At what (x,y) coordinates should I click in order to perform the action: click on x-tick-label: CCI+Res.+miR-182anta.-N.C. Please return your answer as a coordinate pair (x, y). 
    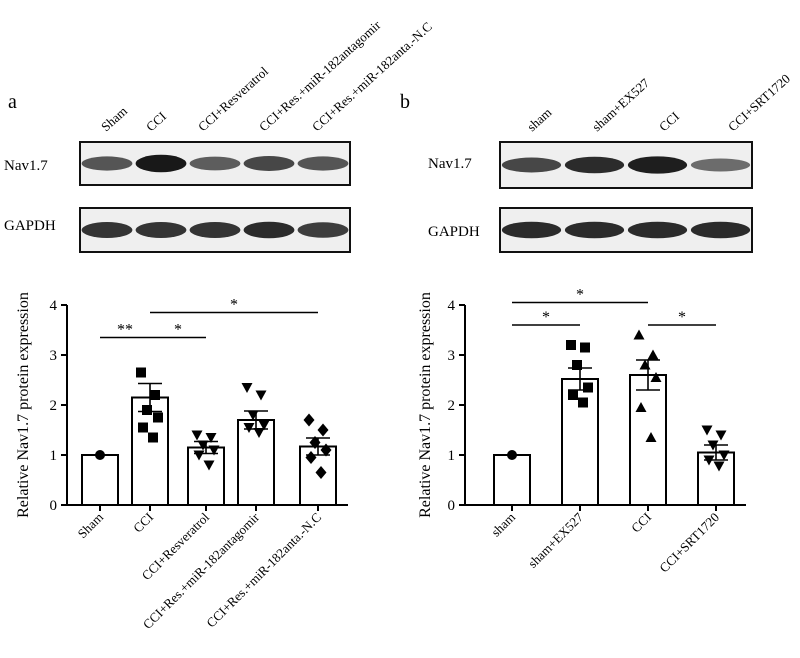
    Looking at the image, I should click on (263, 570).